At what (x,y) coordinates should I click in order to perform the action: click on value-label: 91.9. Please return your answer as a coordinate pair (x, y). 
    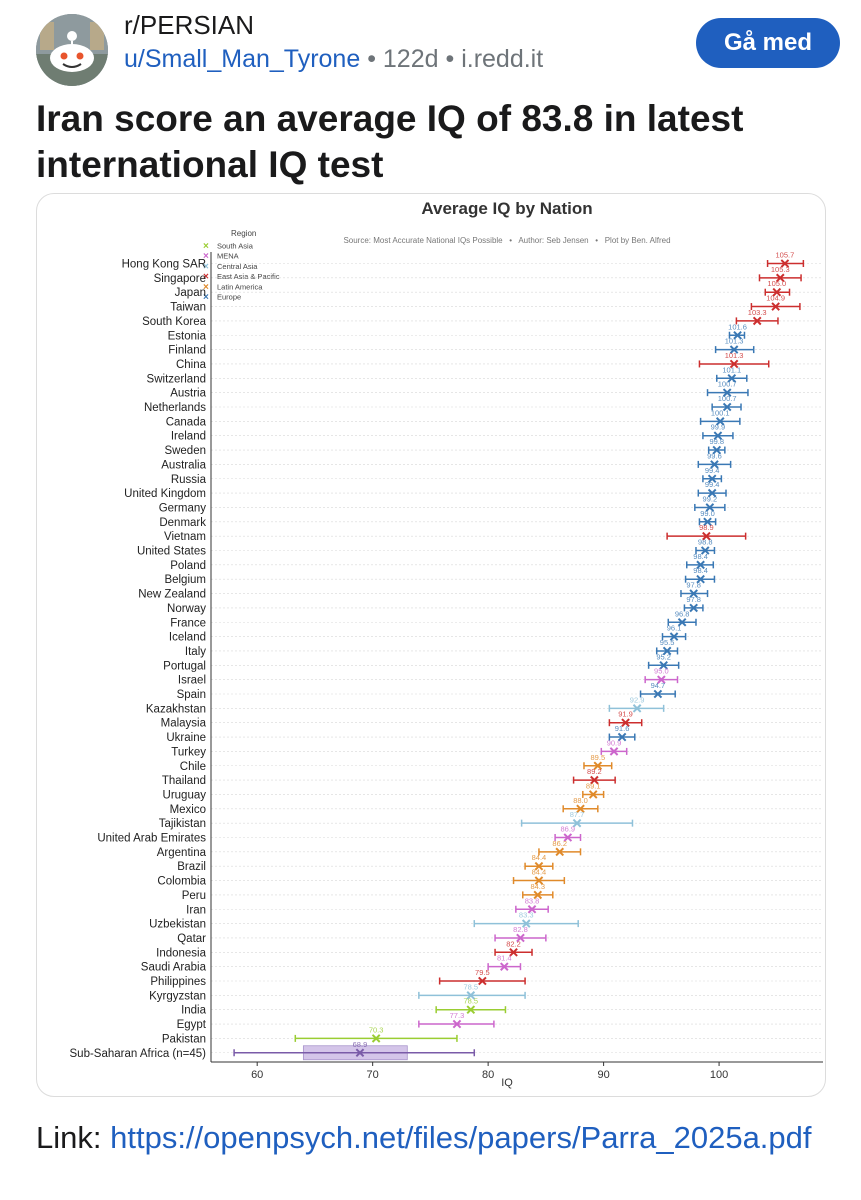
    Looking at the image, I should click on (625, 714).